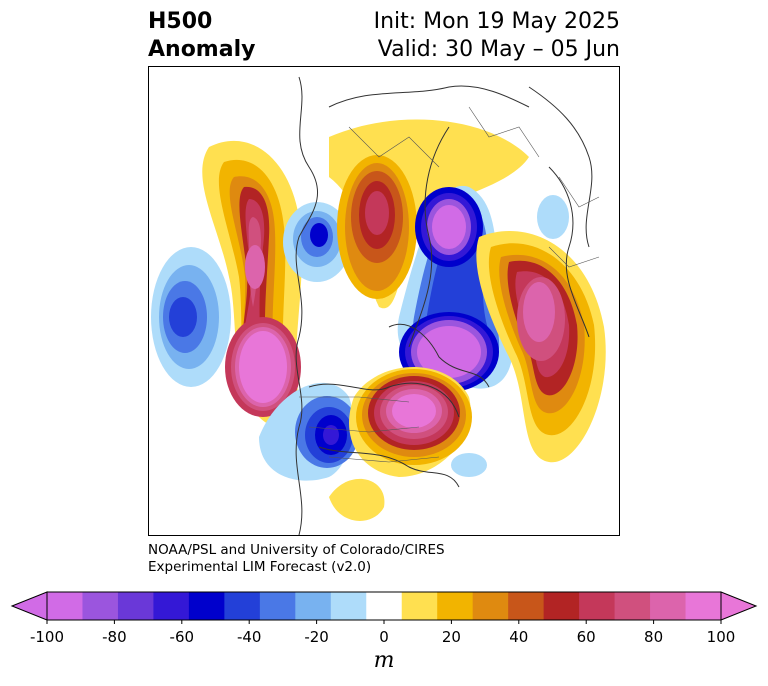  I want to click on anomaly-ridge-europe, so click(541, 347).